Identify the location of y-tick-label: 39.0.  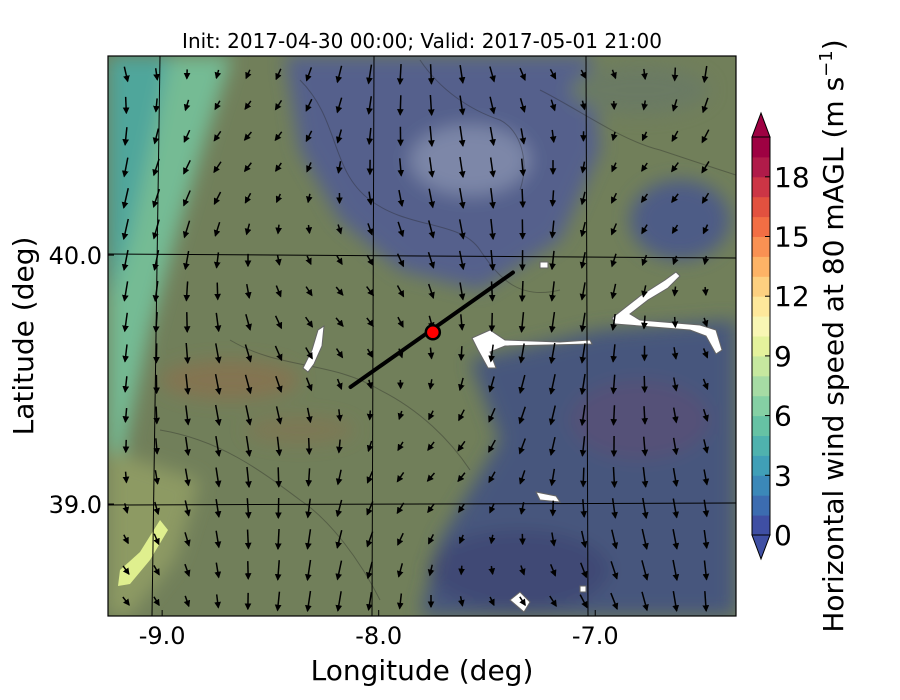
(75, 505).